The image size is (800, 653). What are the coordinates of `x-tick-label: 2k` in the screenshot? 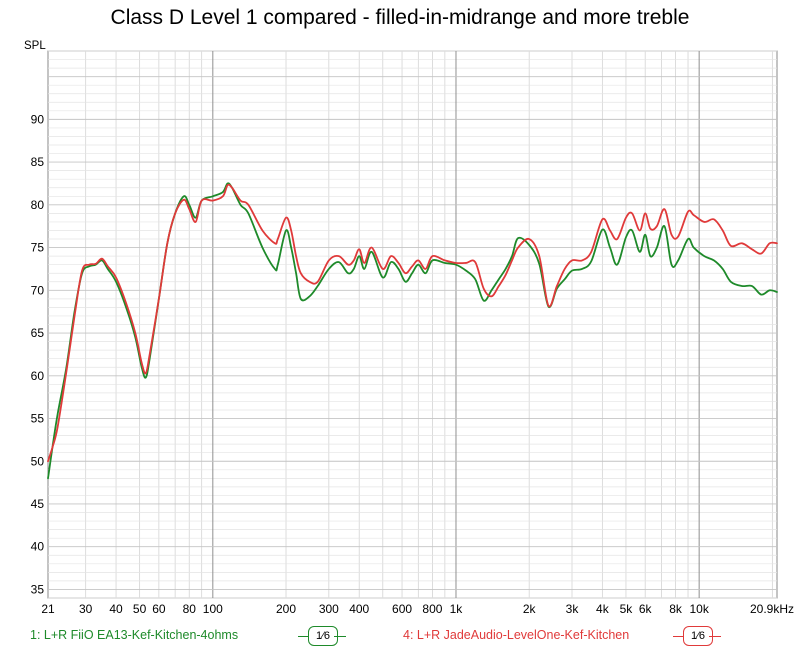 It's located at (530, 609).